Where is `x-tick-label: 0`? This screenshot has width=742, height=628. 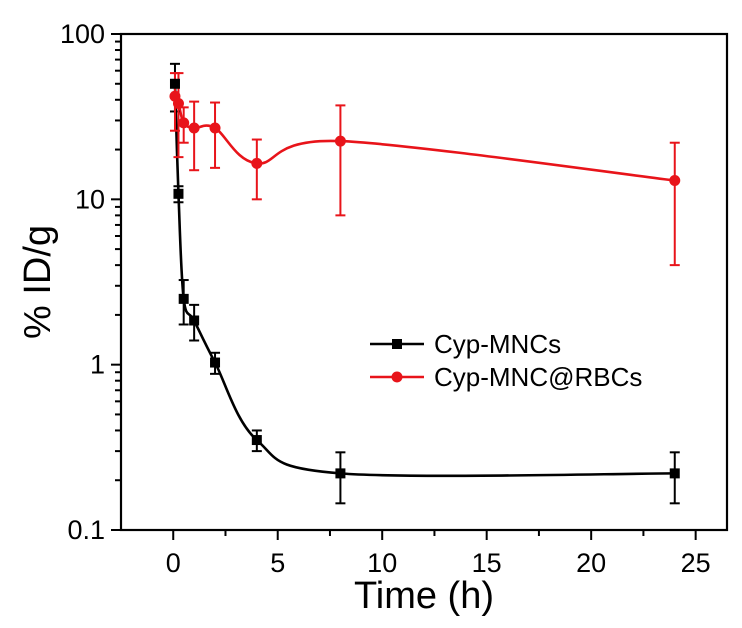
x-tick-label: 0 is located at coordinates (173, 563).